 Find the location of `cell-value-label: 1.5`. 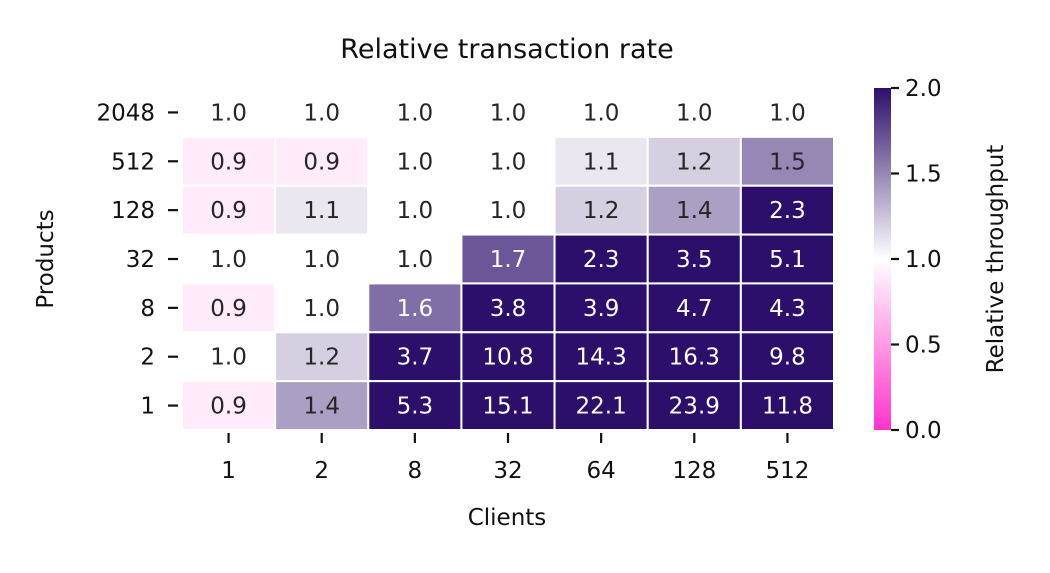

cell-value-label: 1.5 is located at coordinates (787, 162).